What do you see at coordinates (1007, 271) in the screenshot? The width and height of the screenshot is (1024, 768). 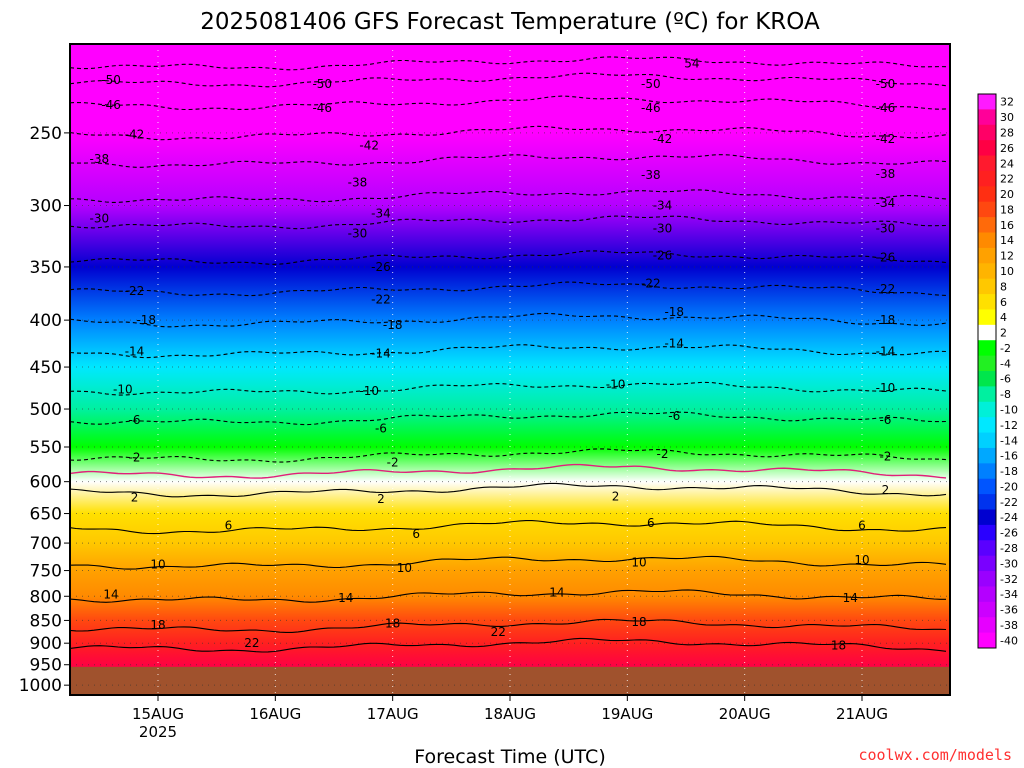 I see `colorbar-label: 10` at bounding box center [1007, 271].